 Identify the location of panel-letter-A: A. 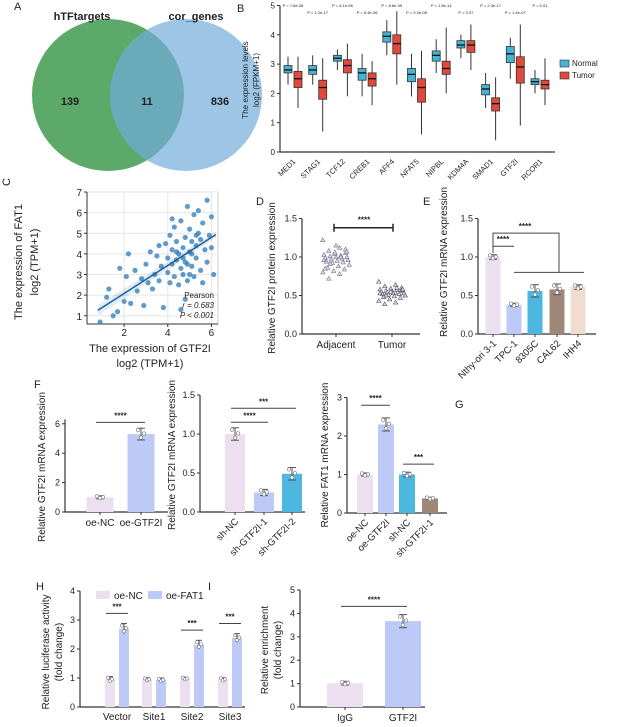
(18, 7).